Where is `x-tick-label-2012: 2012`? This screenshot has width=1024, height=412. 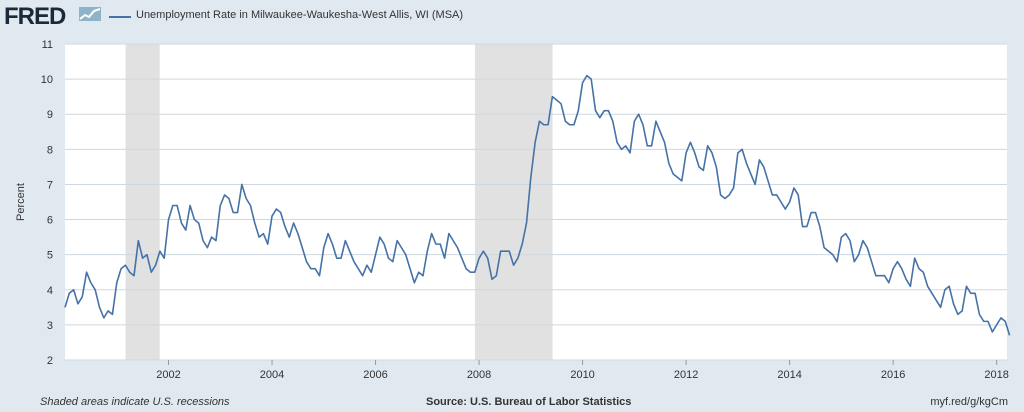
x-tick-label-2012: 2012 is located at coordinates (686, 375).